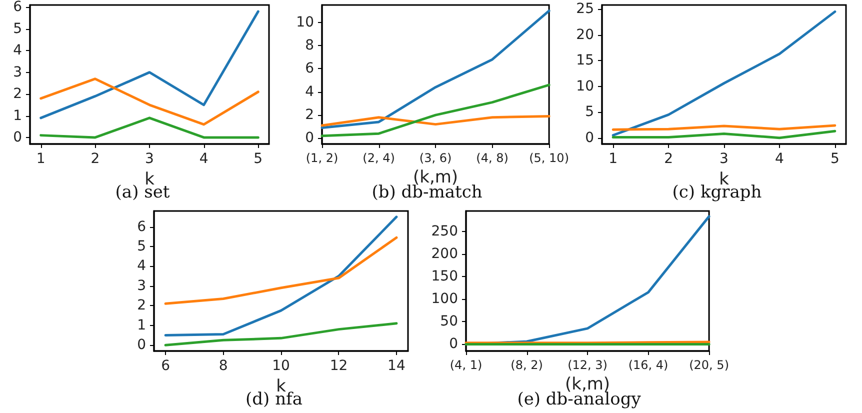 This screenshot has width=862, height=413. I want to click on y-tick-label: 50, so click(449, 322).